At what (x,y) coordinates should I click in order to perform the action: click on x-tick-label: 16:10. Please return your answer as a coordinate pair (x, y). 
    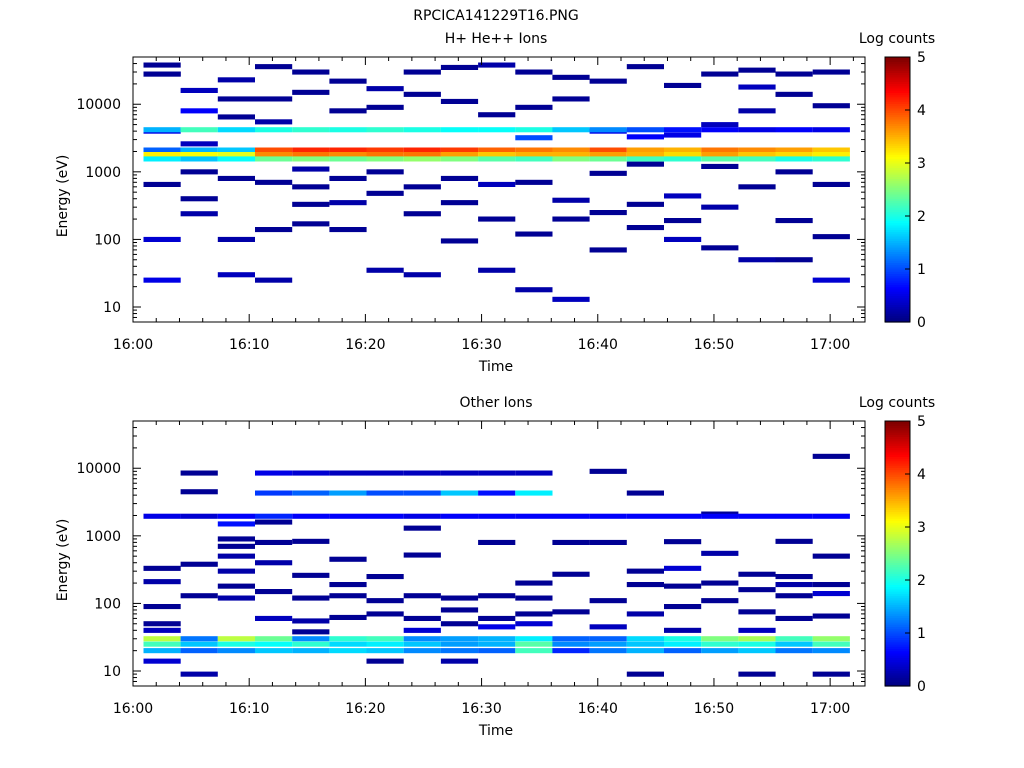
    Looking at the image, I should click on (249, 345).